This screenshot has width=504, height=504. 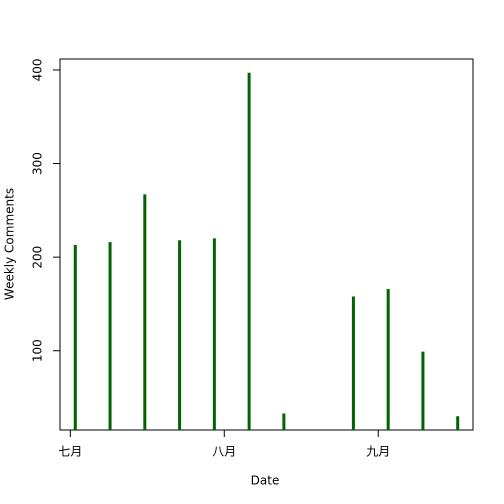 I want to click on y-tick-label: 200, so click(x=38, y=257).